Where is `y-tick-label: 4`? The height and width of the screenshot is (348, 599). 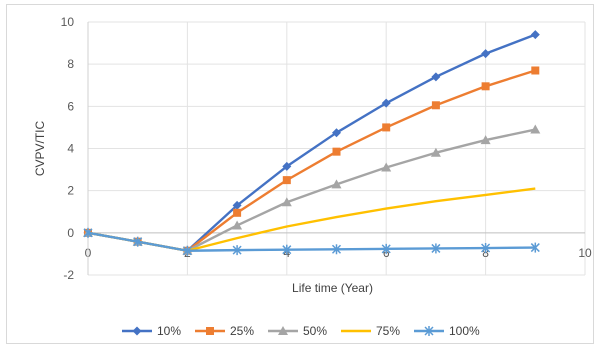 y-tick-label: 4 is located at coordinates (70, 149).